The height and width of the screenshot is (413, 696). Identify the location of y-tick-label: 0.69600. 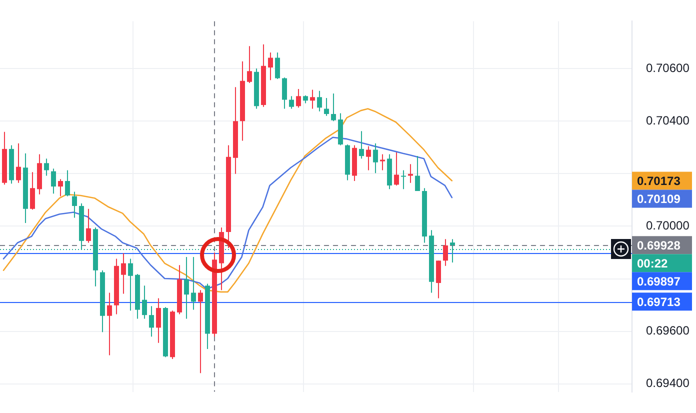
(668, 331).